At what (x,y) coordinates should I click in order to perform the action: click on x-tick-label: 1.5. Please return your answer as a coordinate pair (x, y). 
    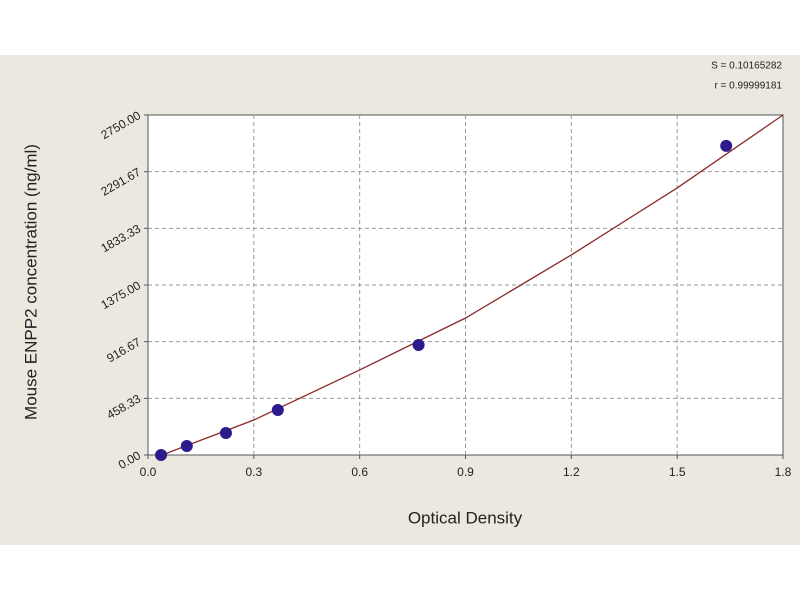
    Looking at the image, I should click on (677, 472).